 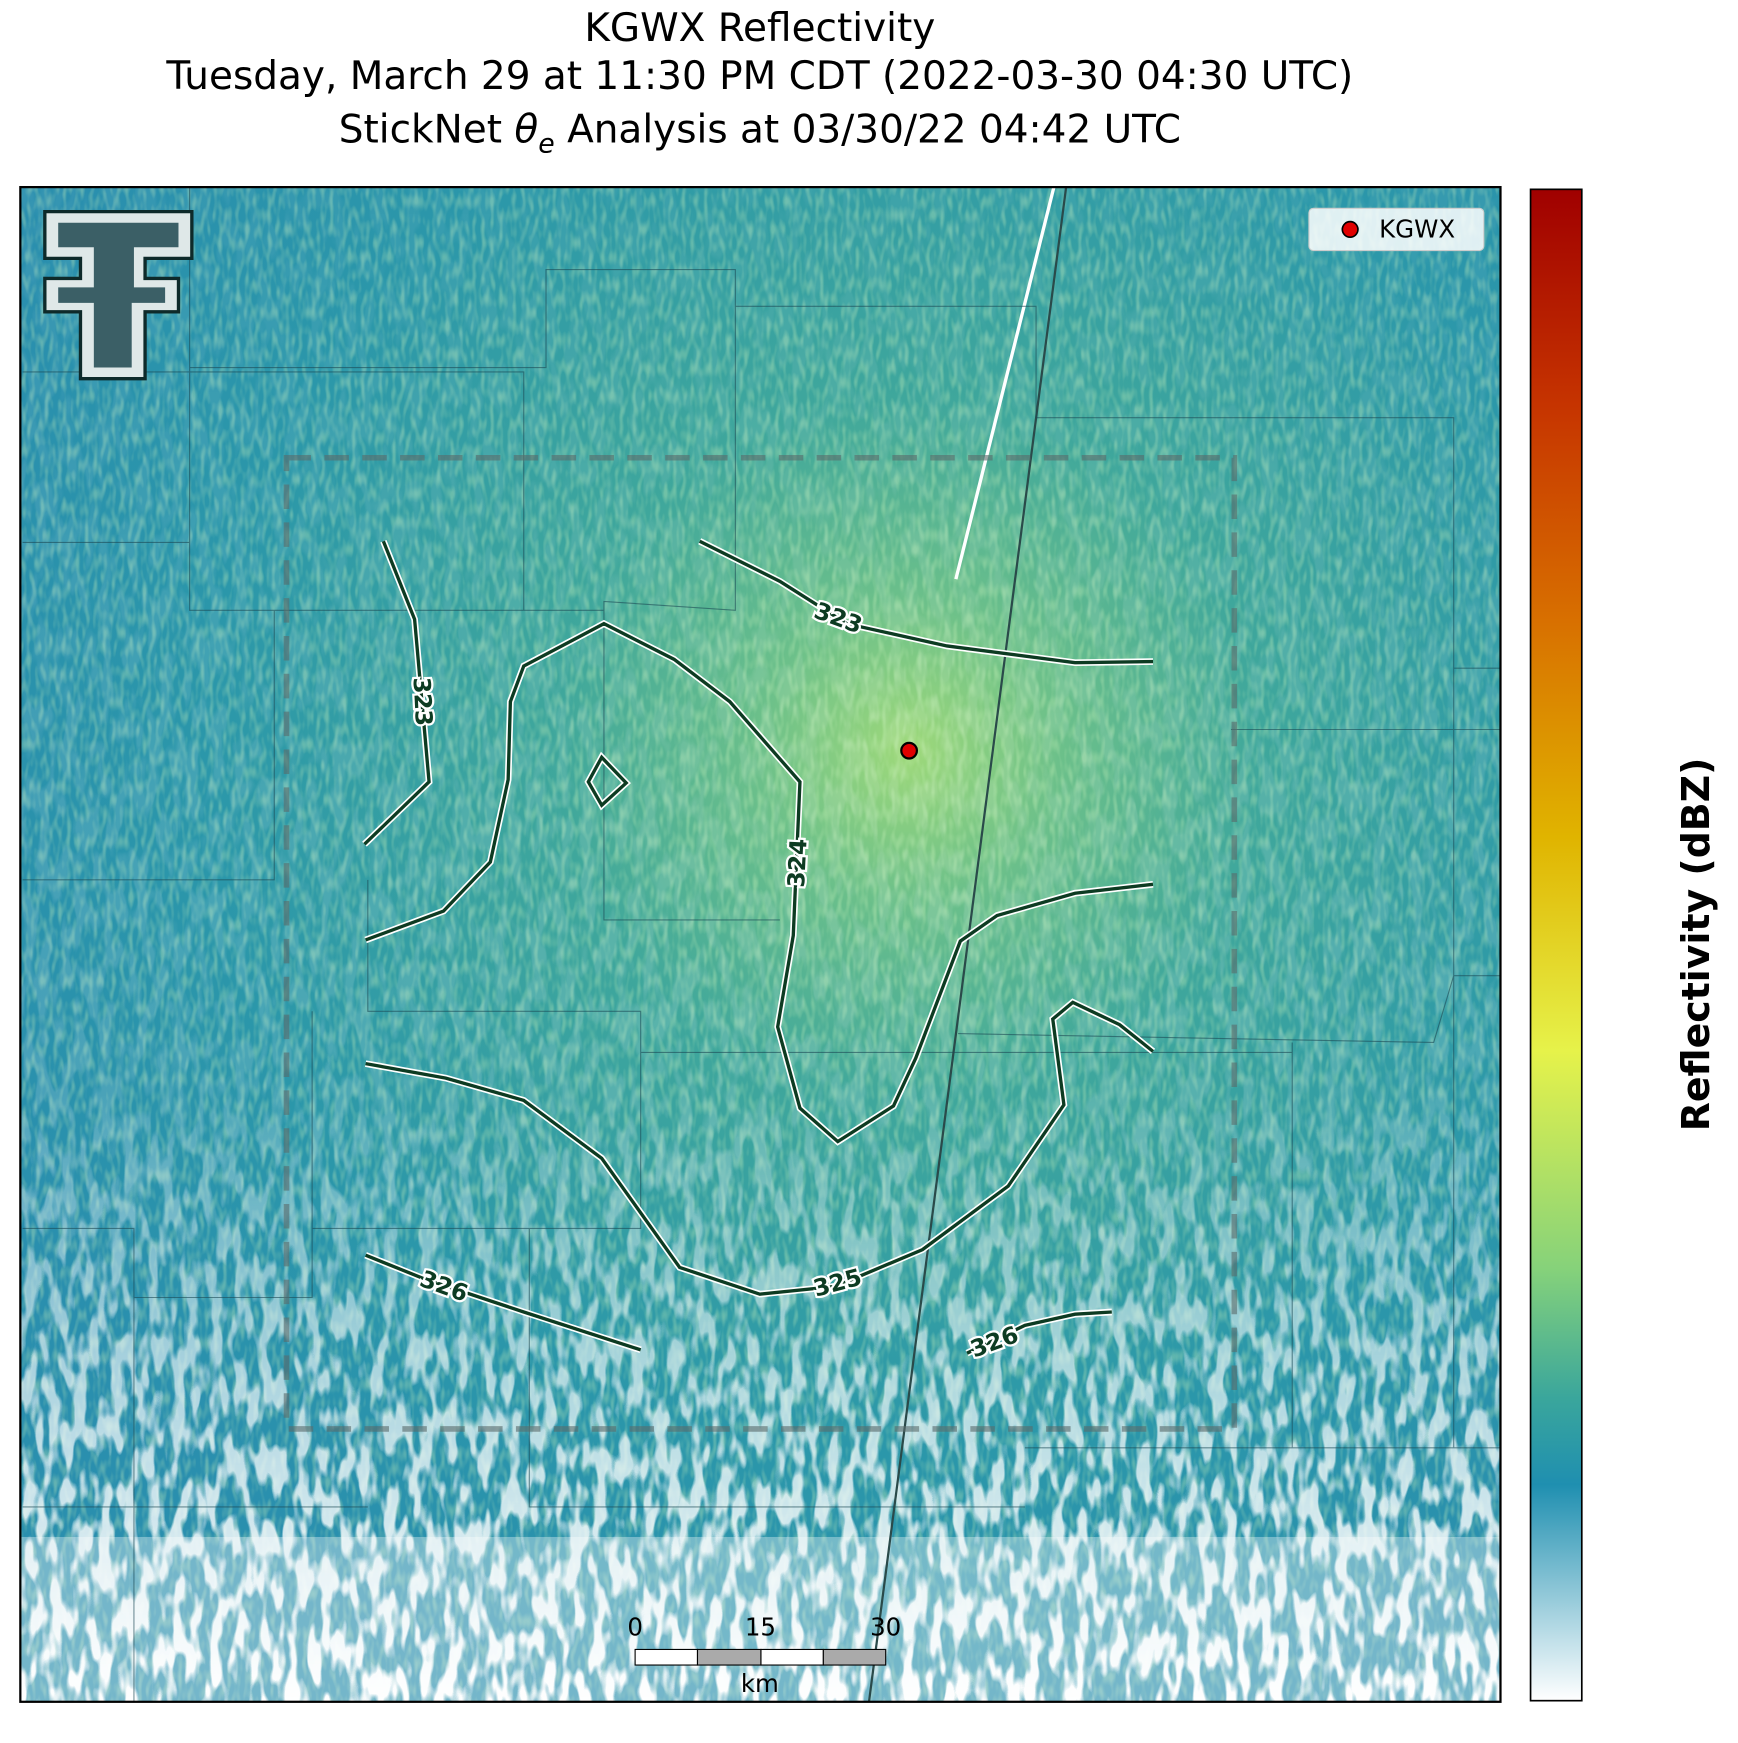 What do you see at coordinates (1623, 945) in the screenshot?
I see `colorbar: Reflectivity (dBZ)` at bounding box center [1623, 945].